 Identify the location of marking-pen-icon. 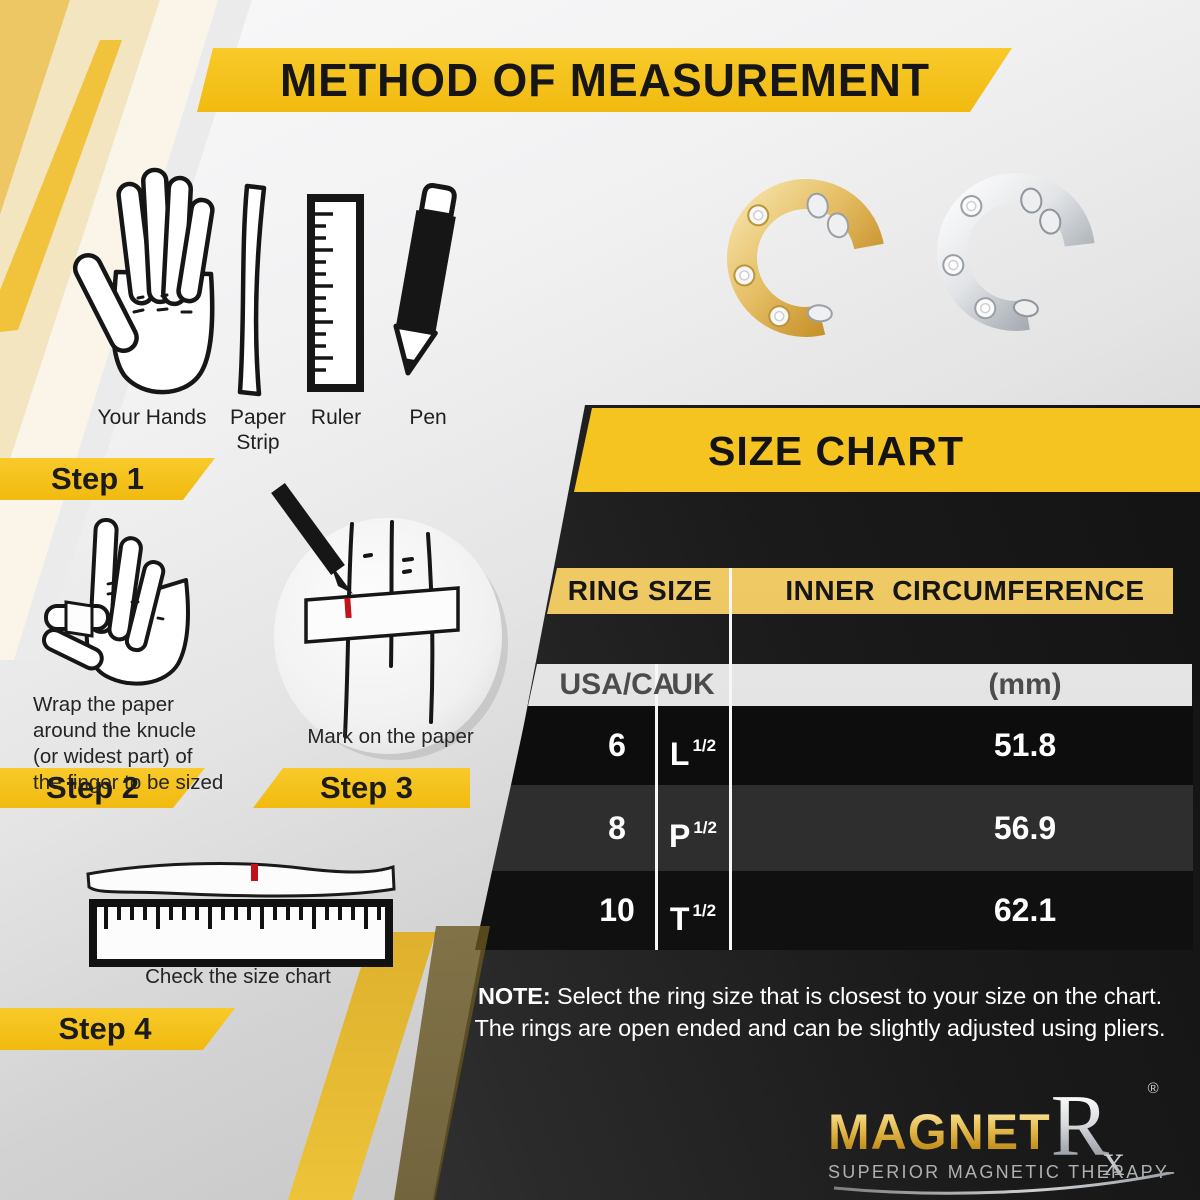
(312, 538).